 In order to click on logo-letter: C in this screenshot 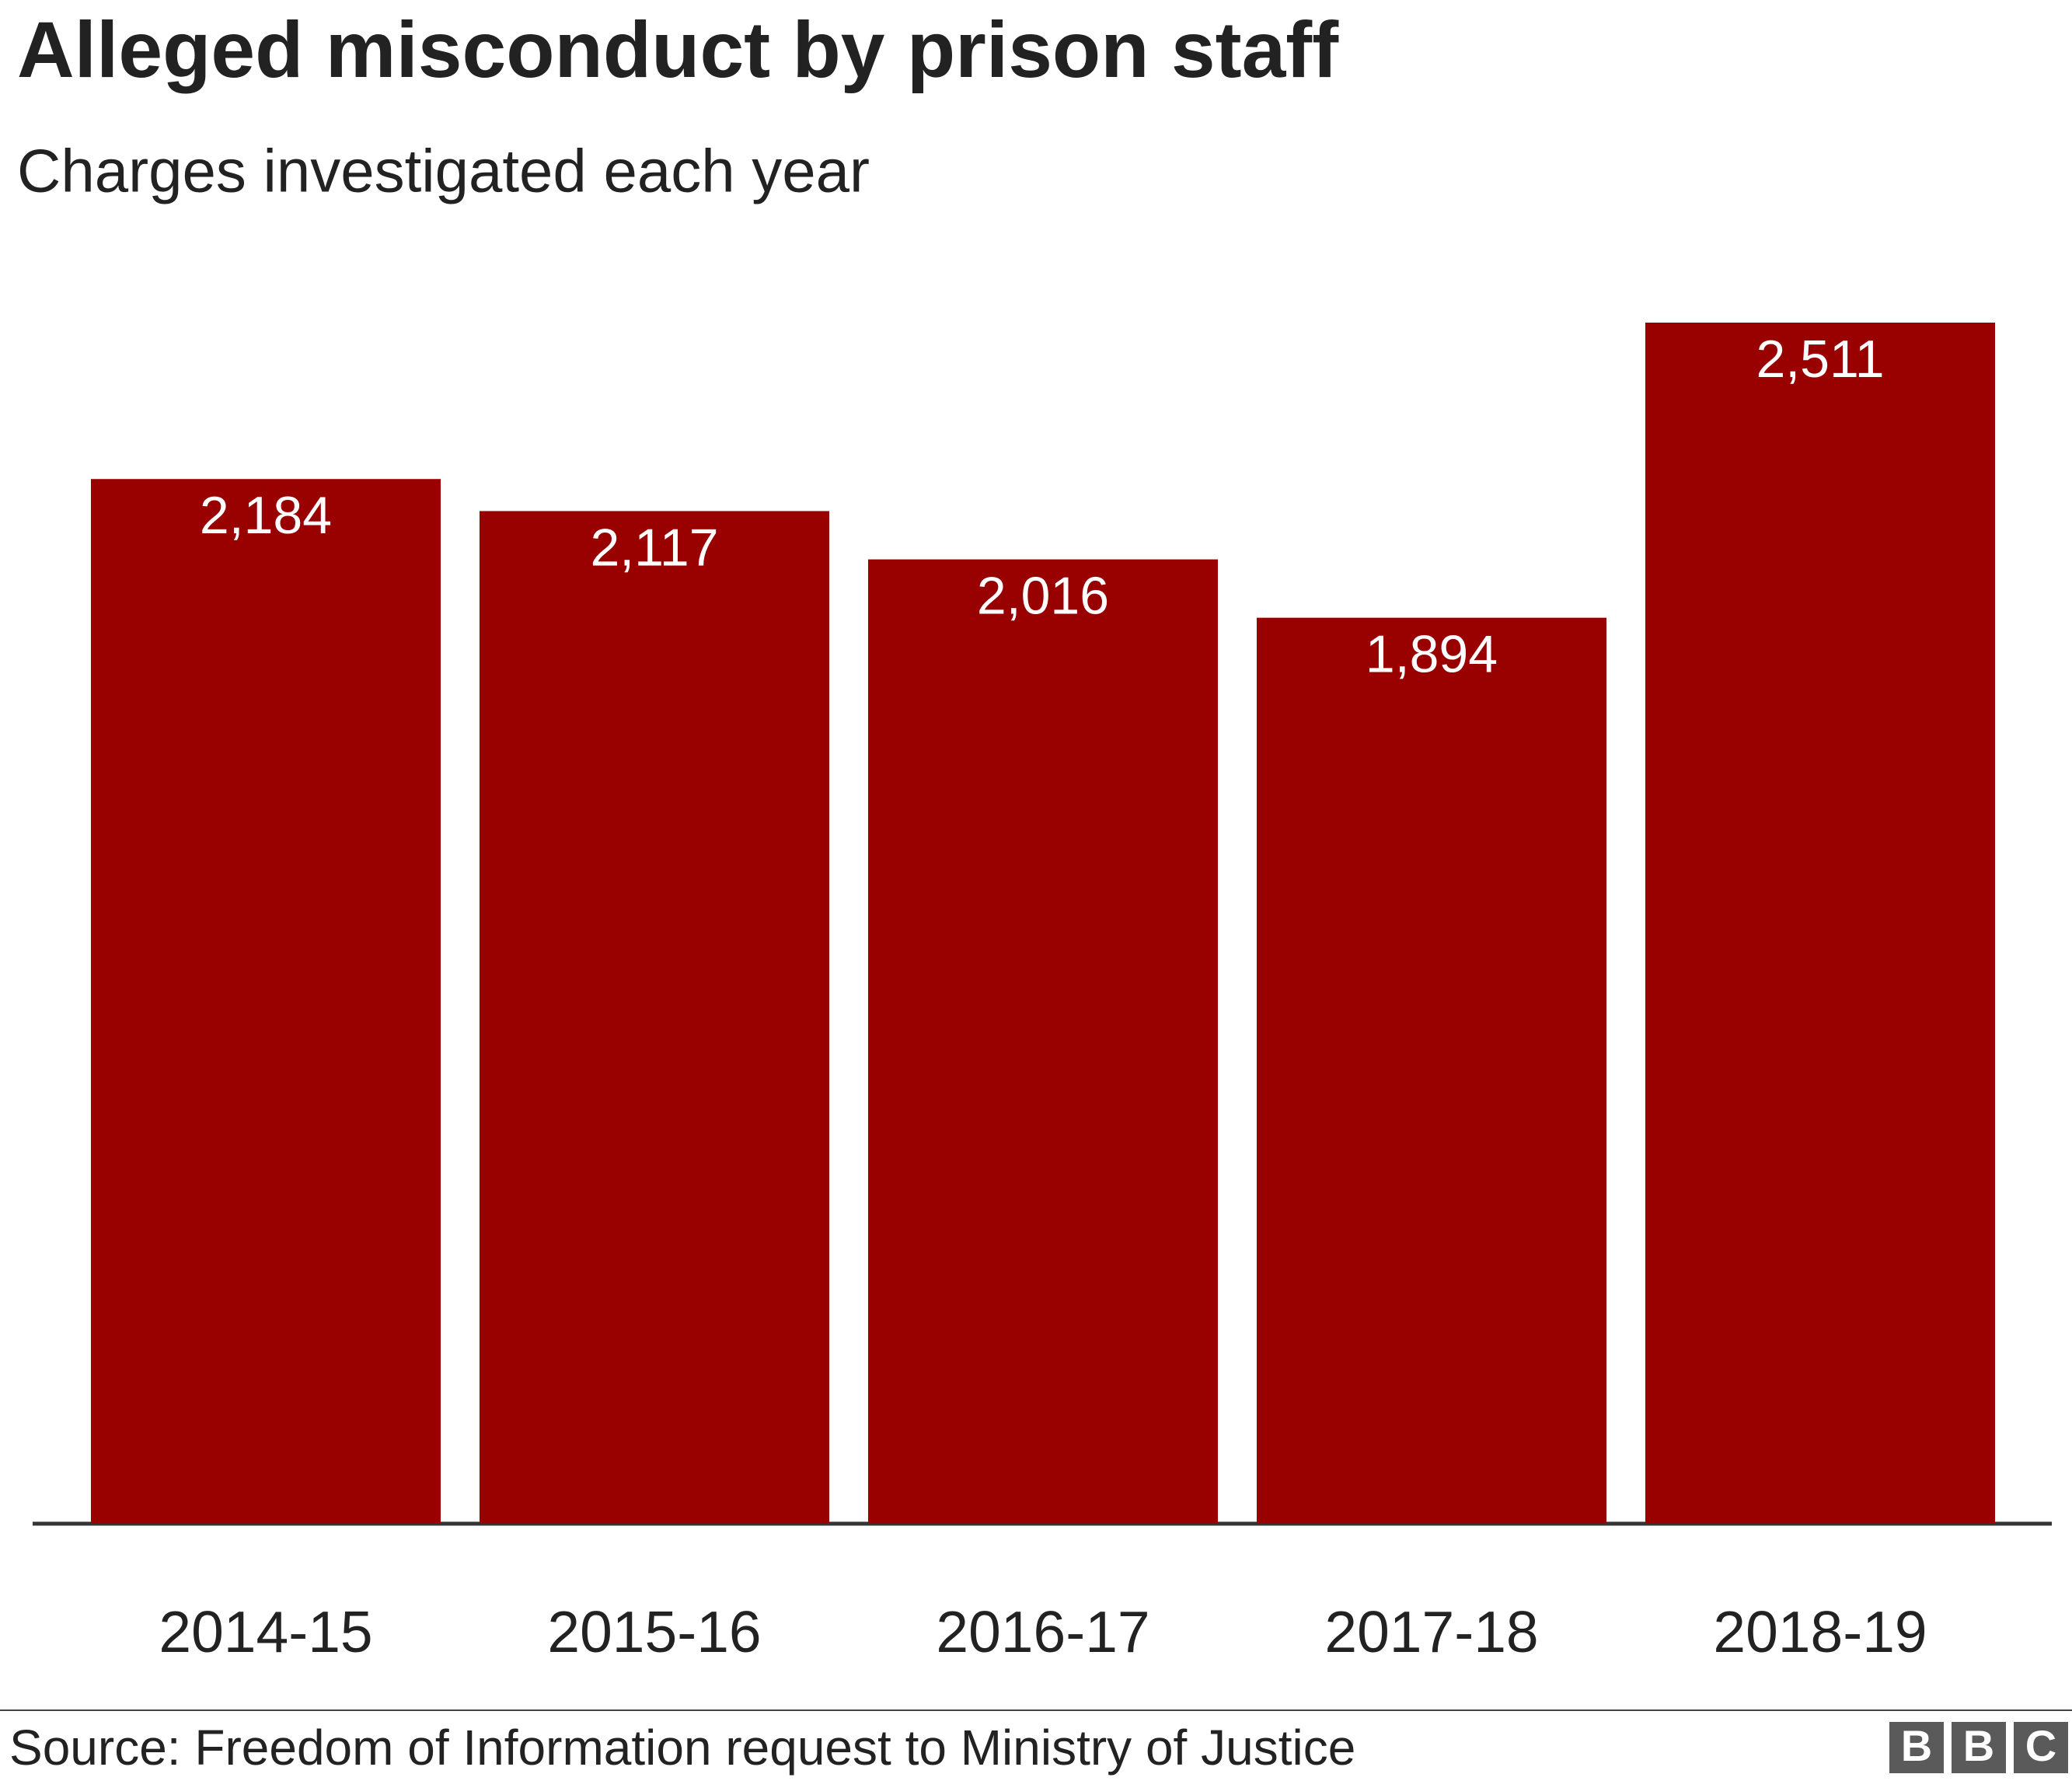, I will do `click(2040, 1745)`.